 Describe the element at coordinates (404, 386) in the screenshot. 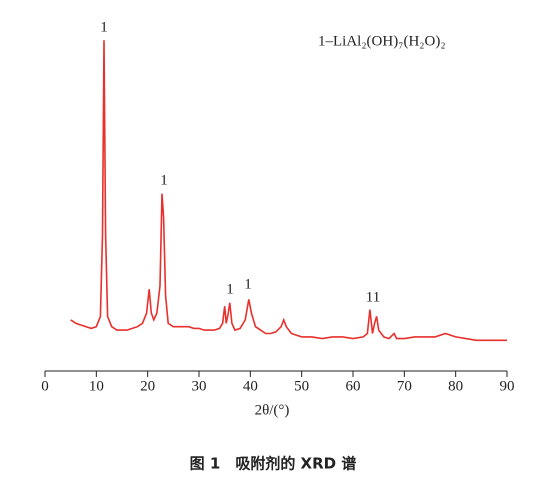

I see `x-tick-label: 70` at that location.